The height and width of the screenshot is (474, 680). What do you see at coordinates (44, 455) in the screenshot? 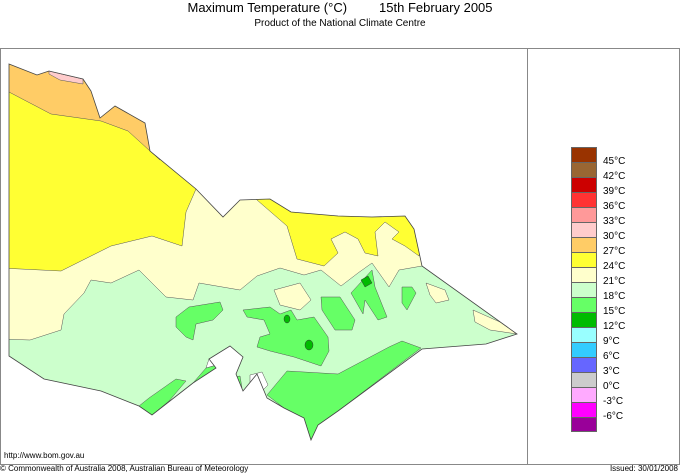
I see `website-url: http://www.bom.gov.au` at bounding box center [44, 455].